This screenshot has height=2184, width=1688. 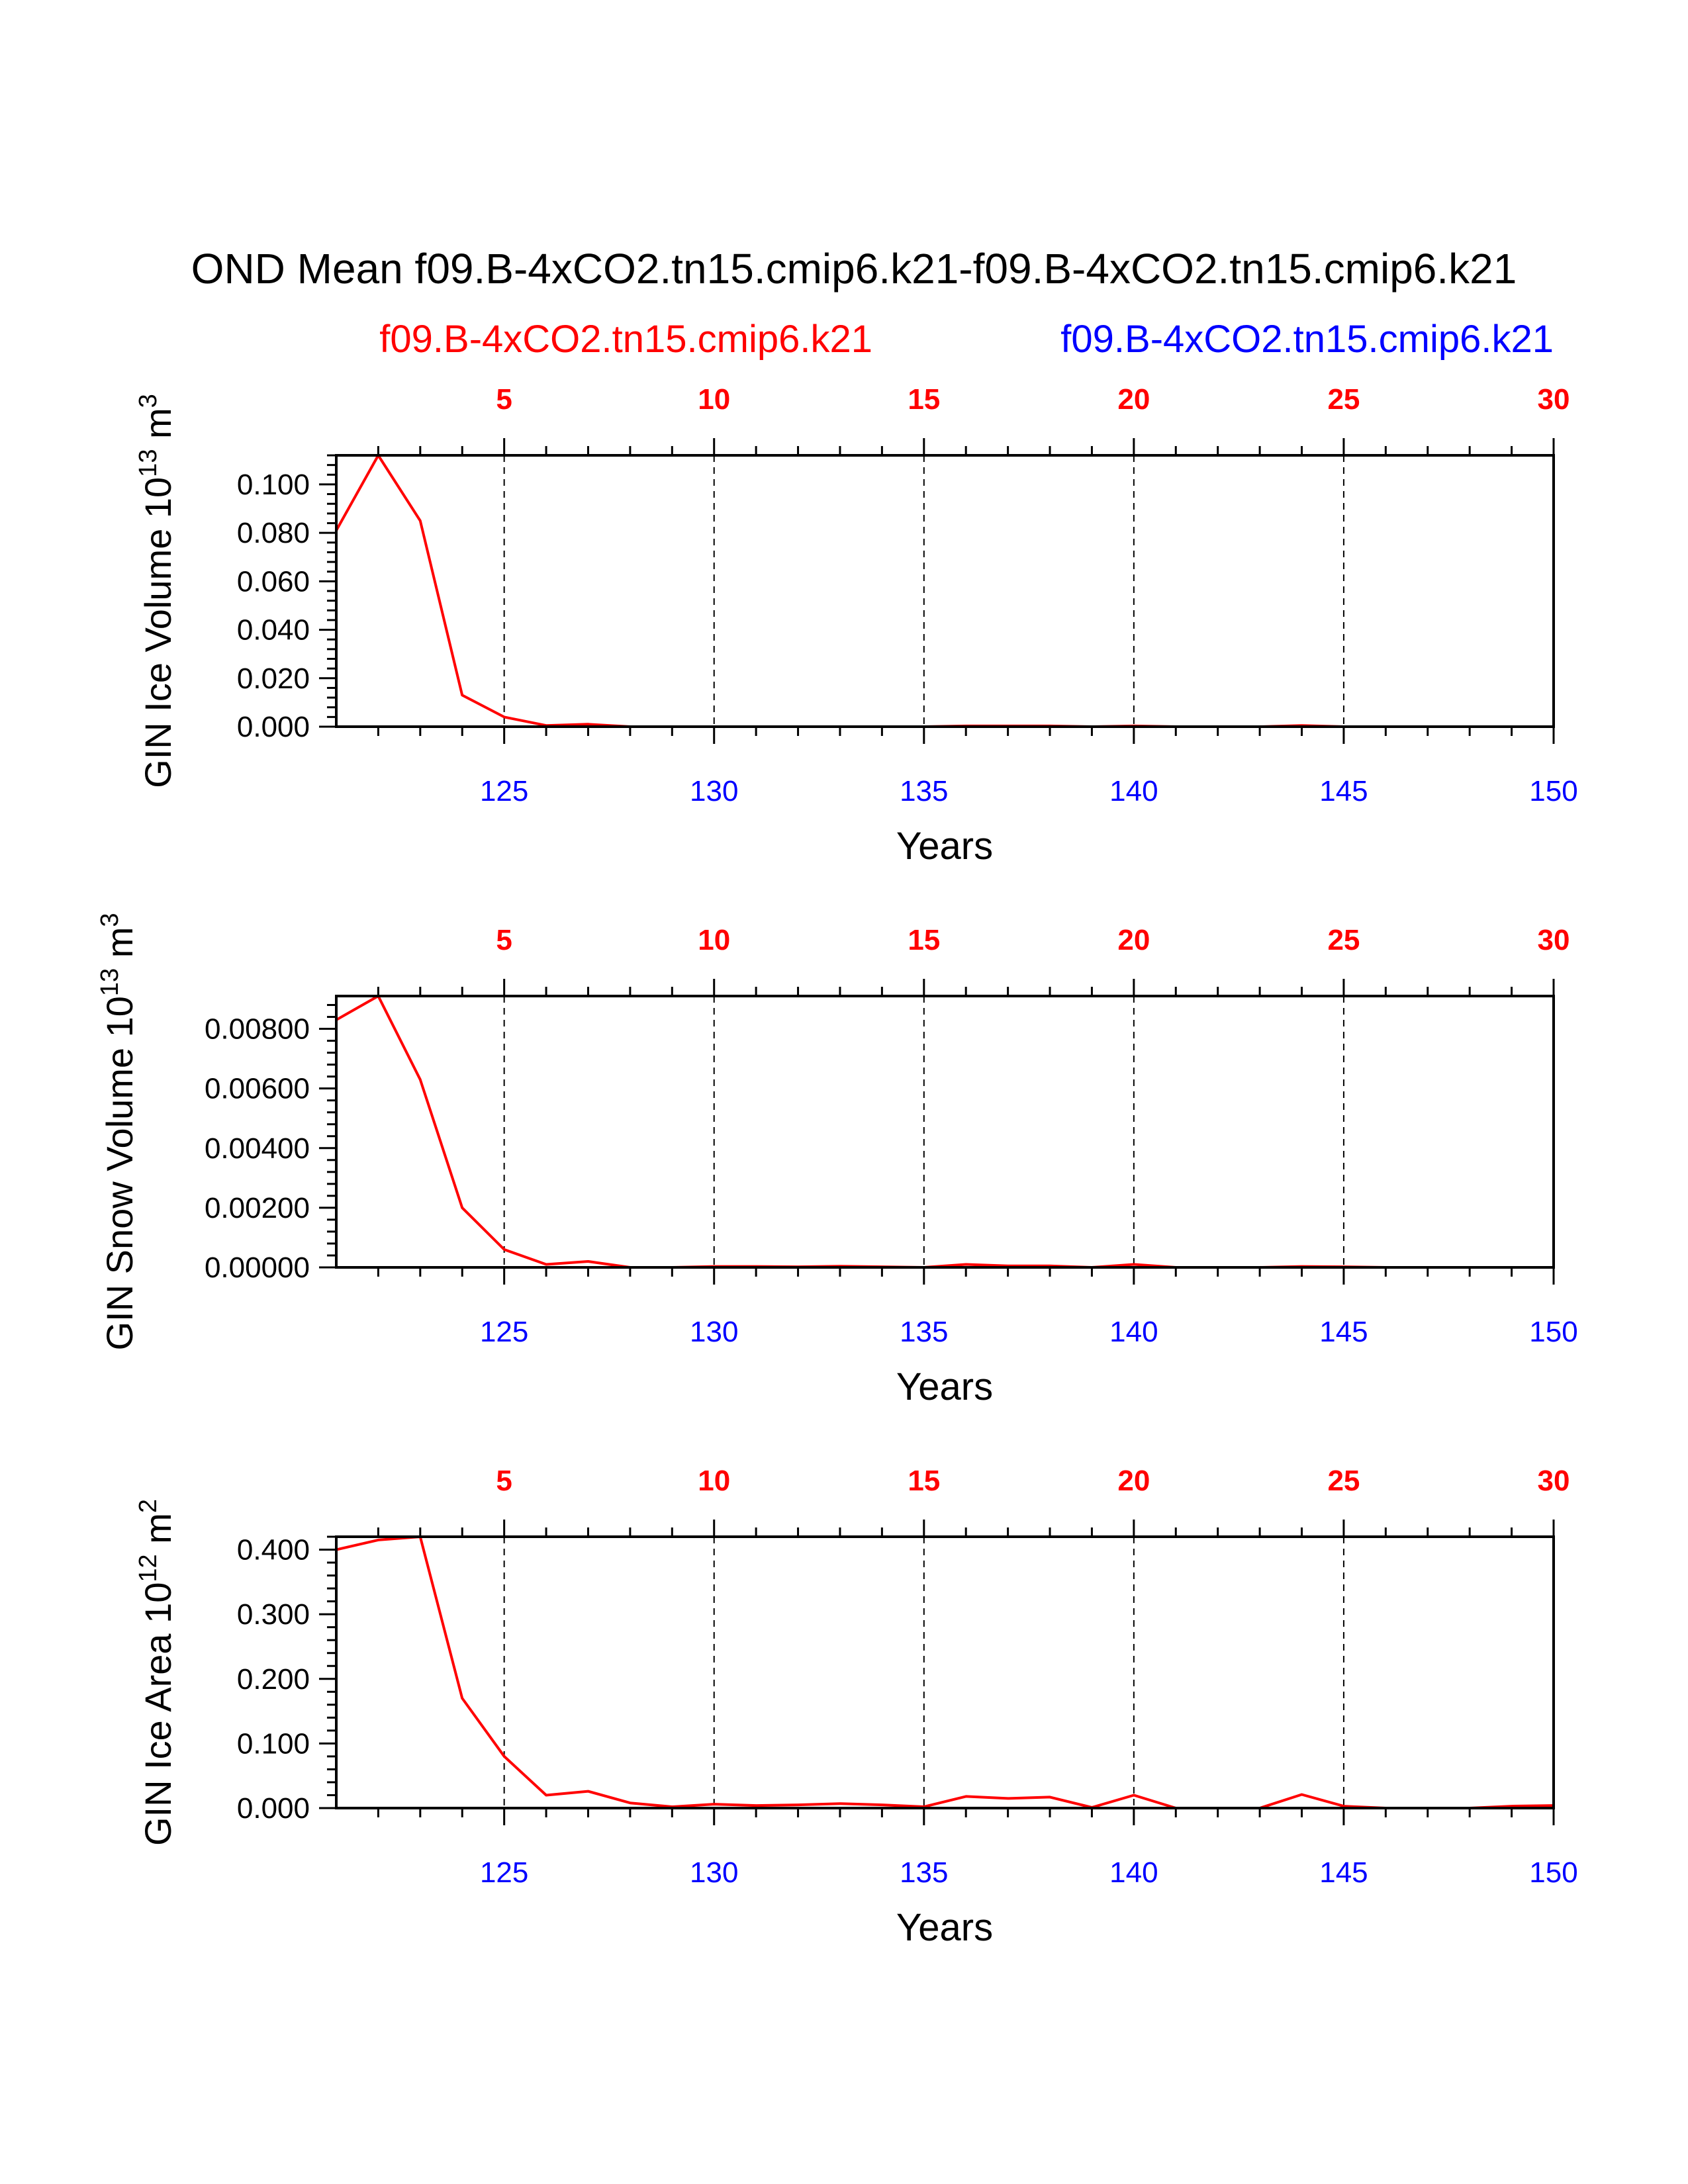 What do you see at coordinates (273, 678) in the screenshot?
I see `y-tick-label: 0.020` at bounding box center [273, 678].